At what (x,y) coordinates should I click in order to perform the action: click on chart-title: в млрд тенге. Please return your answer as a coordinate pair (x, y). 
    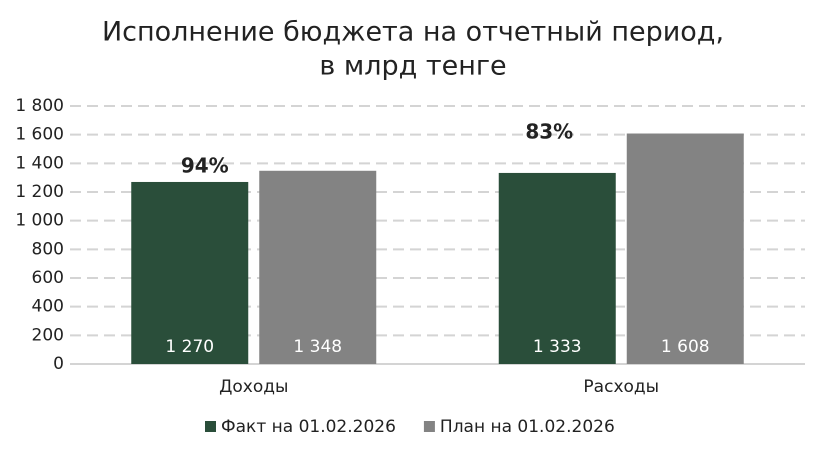
    Looking at the image, I should click on (412, 66).